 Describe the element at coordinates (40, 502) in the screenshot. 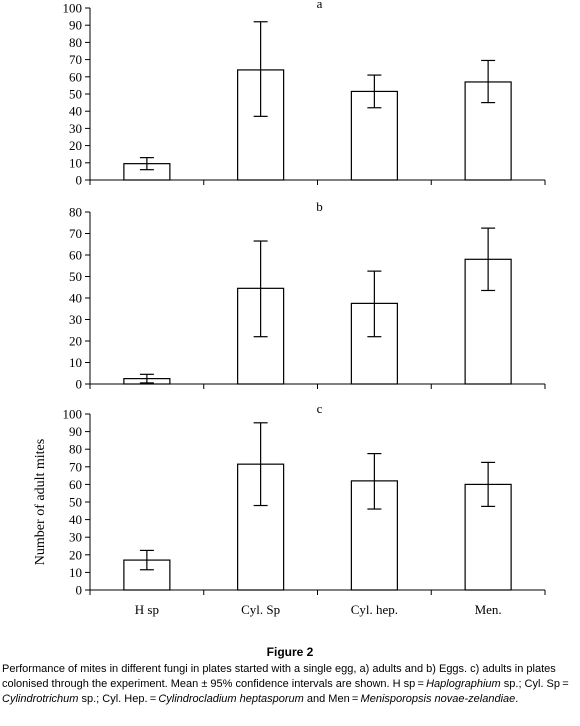

I see `y-axis-label: Number of adult mites` at that location.